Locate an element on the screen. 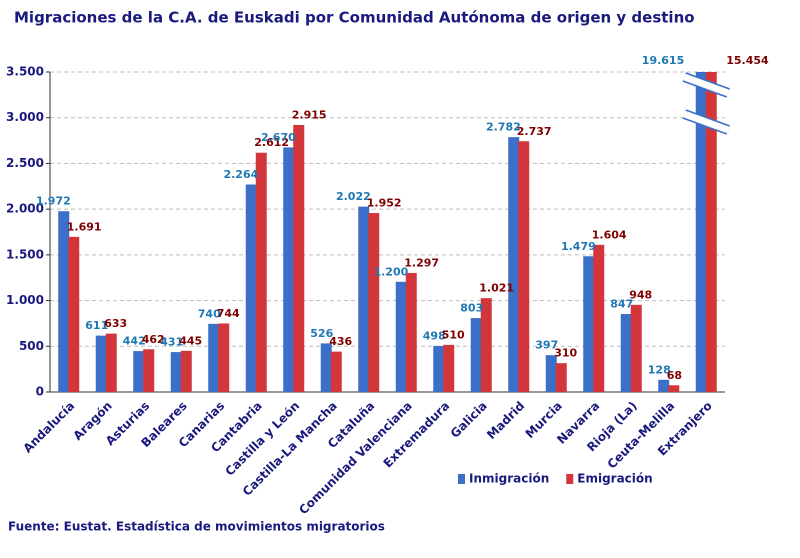 This screenshot has width=800, height=558. value-label: 1.200 is located at coordinates (390, 271).